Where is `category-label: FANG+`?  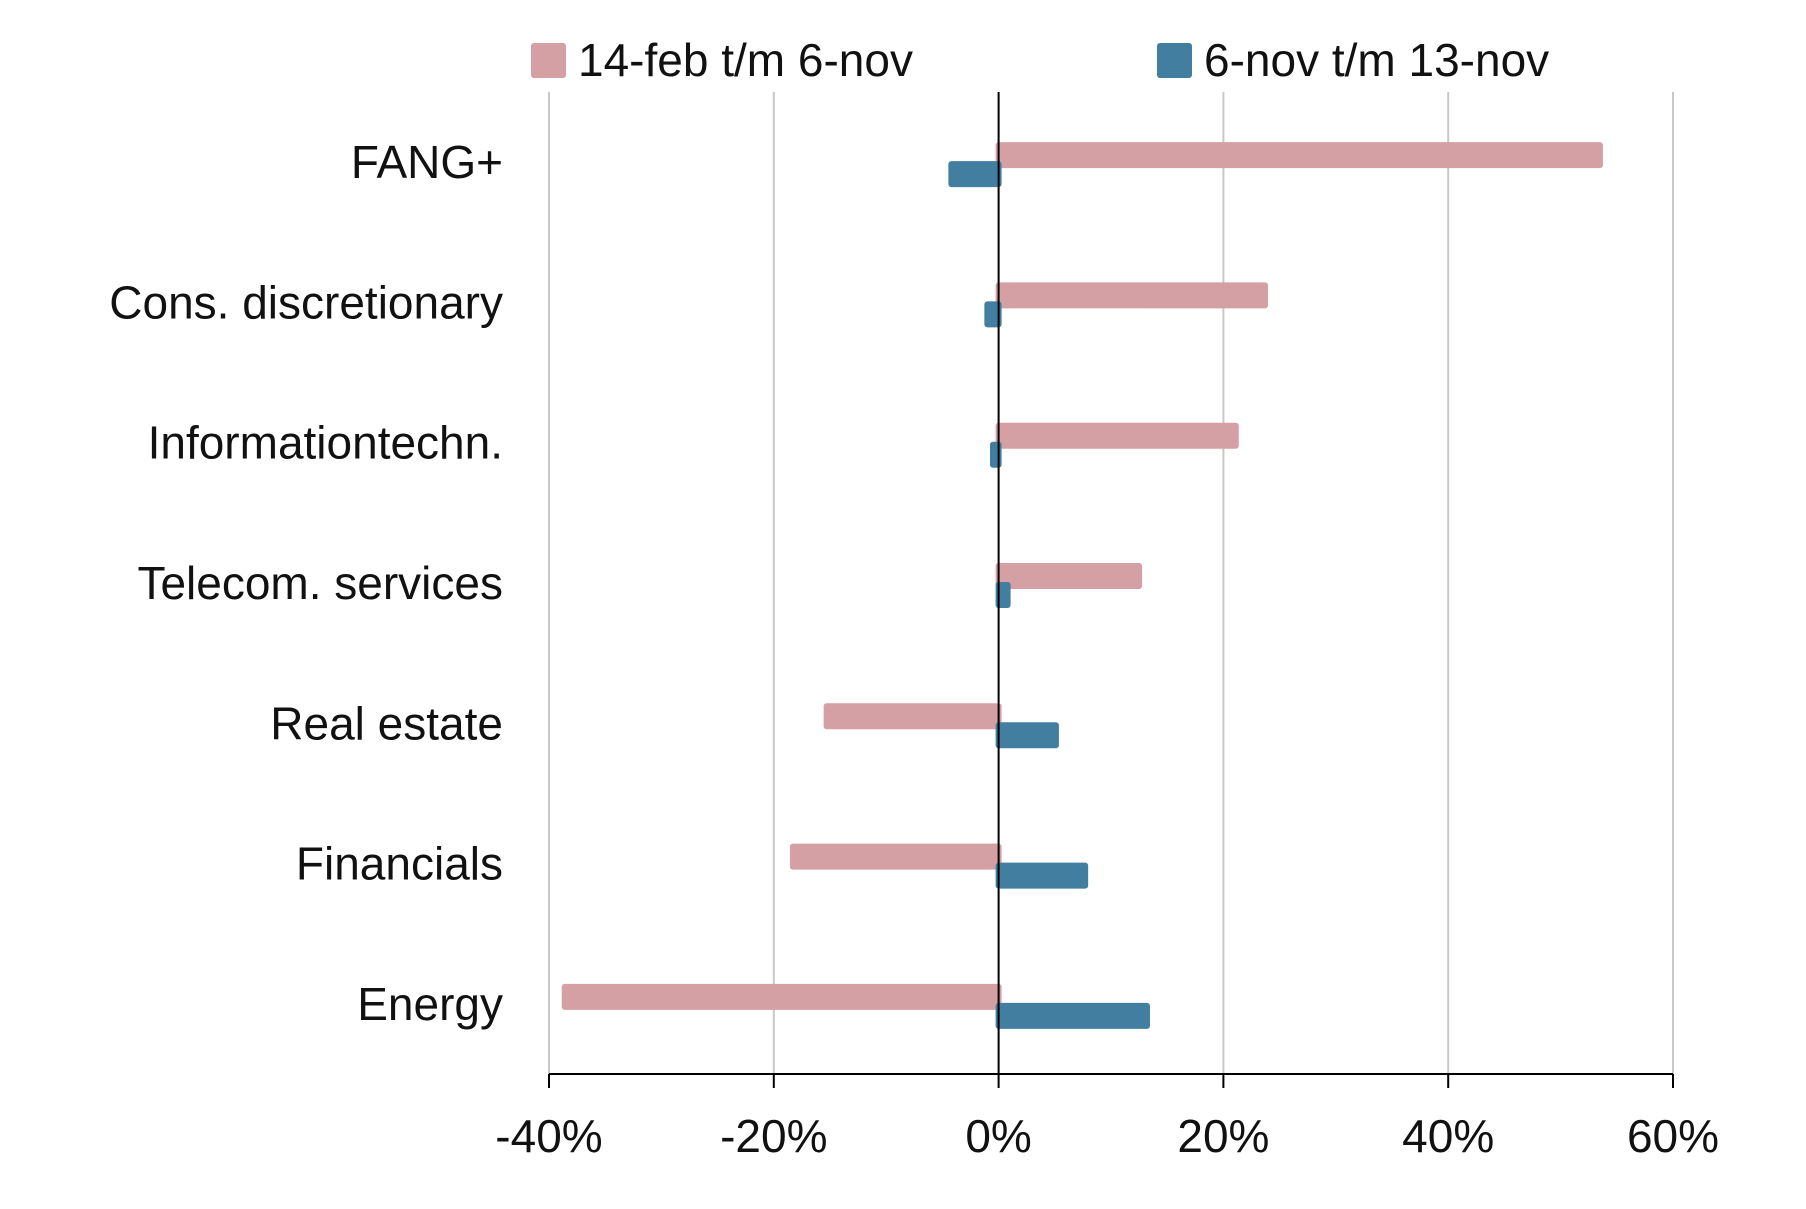 category-label: FANG+ is located at coordinates (427, 162).